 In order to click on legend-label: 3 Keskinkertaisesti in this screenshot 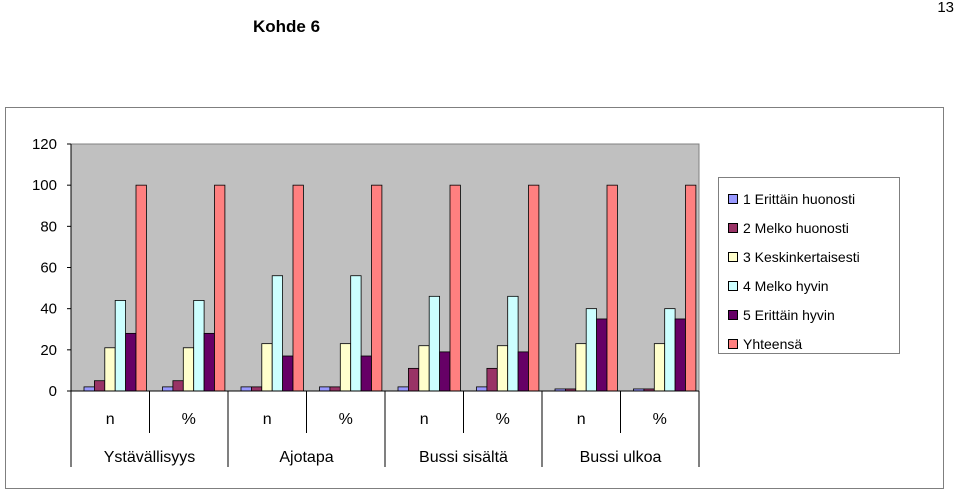, I will do `click(801, 256)`.